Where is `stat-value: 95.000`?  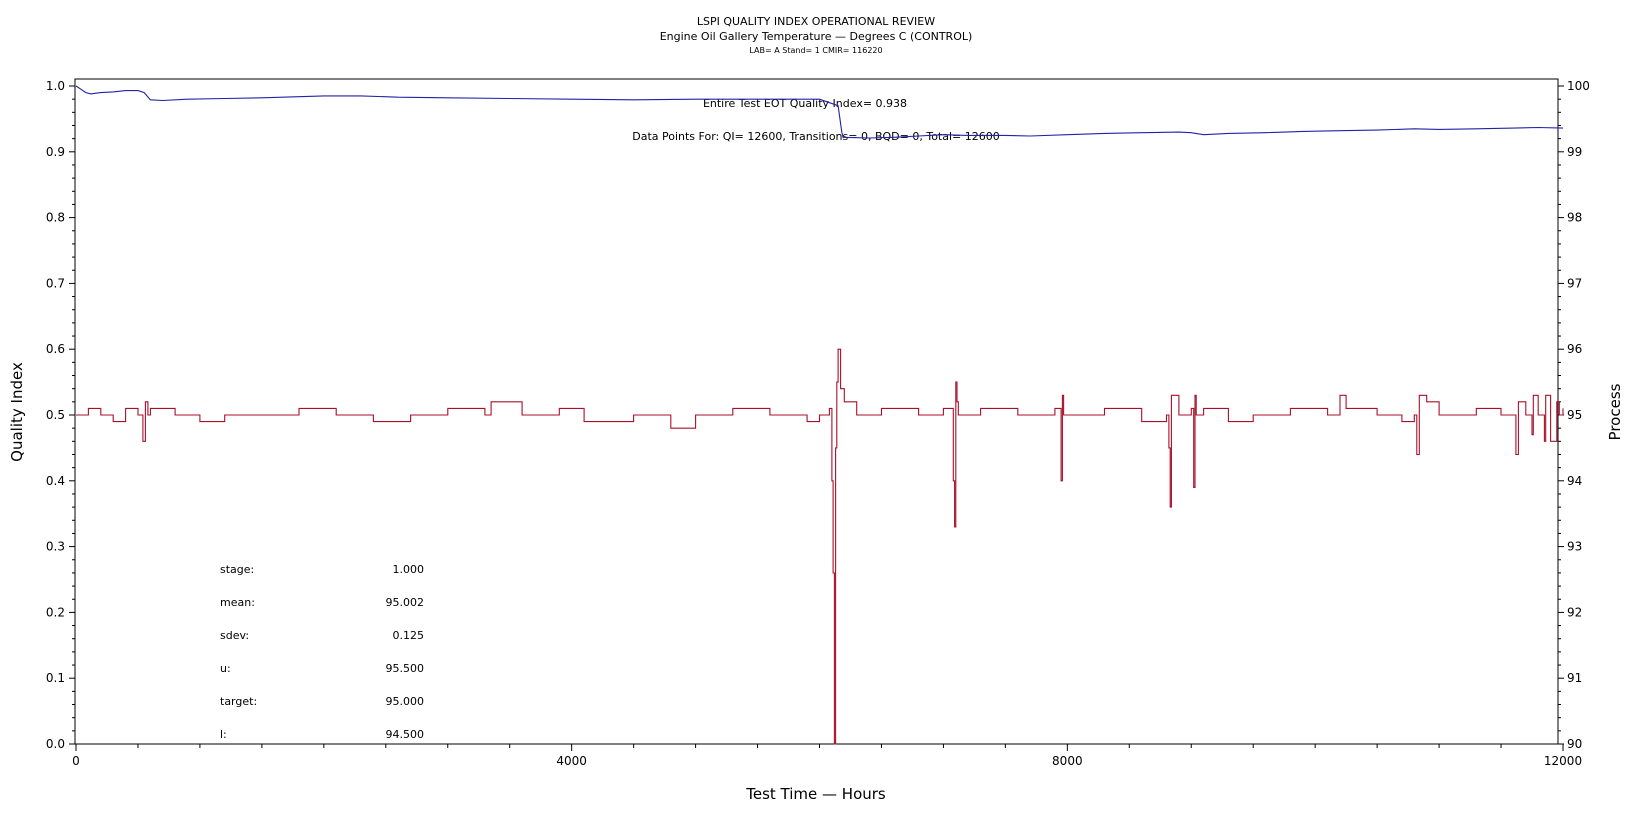
stat-value: 95.000 is located at coordinates (405, 701).